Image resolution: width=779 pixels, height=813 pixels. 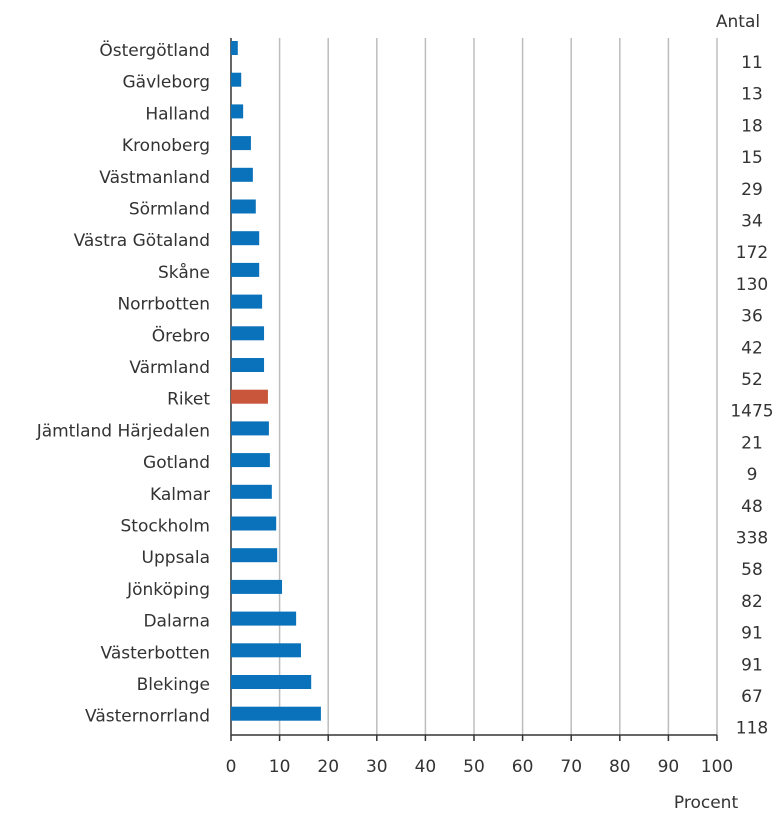 I want to click on count-label: 9, so click(x=752, y=475).